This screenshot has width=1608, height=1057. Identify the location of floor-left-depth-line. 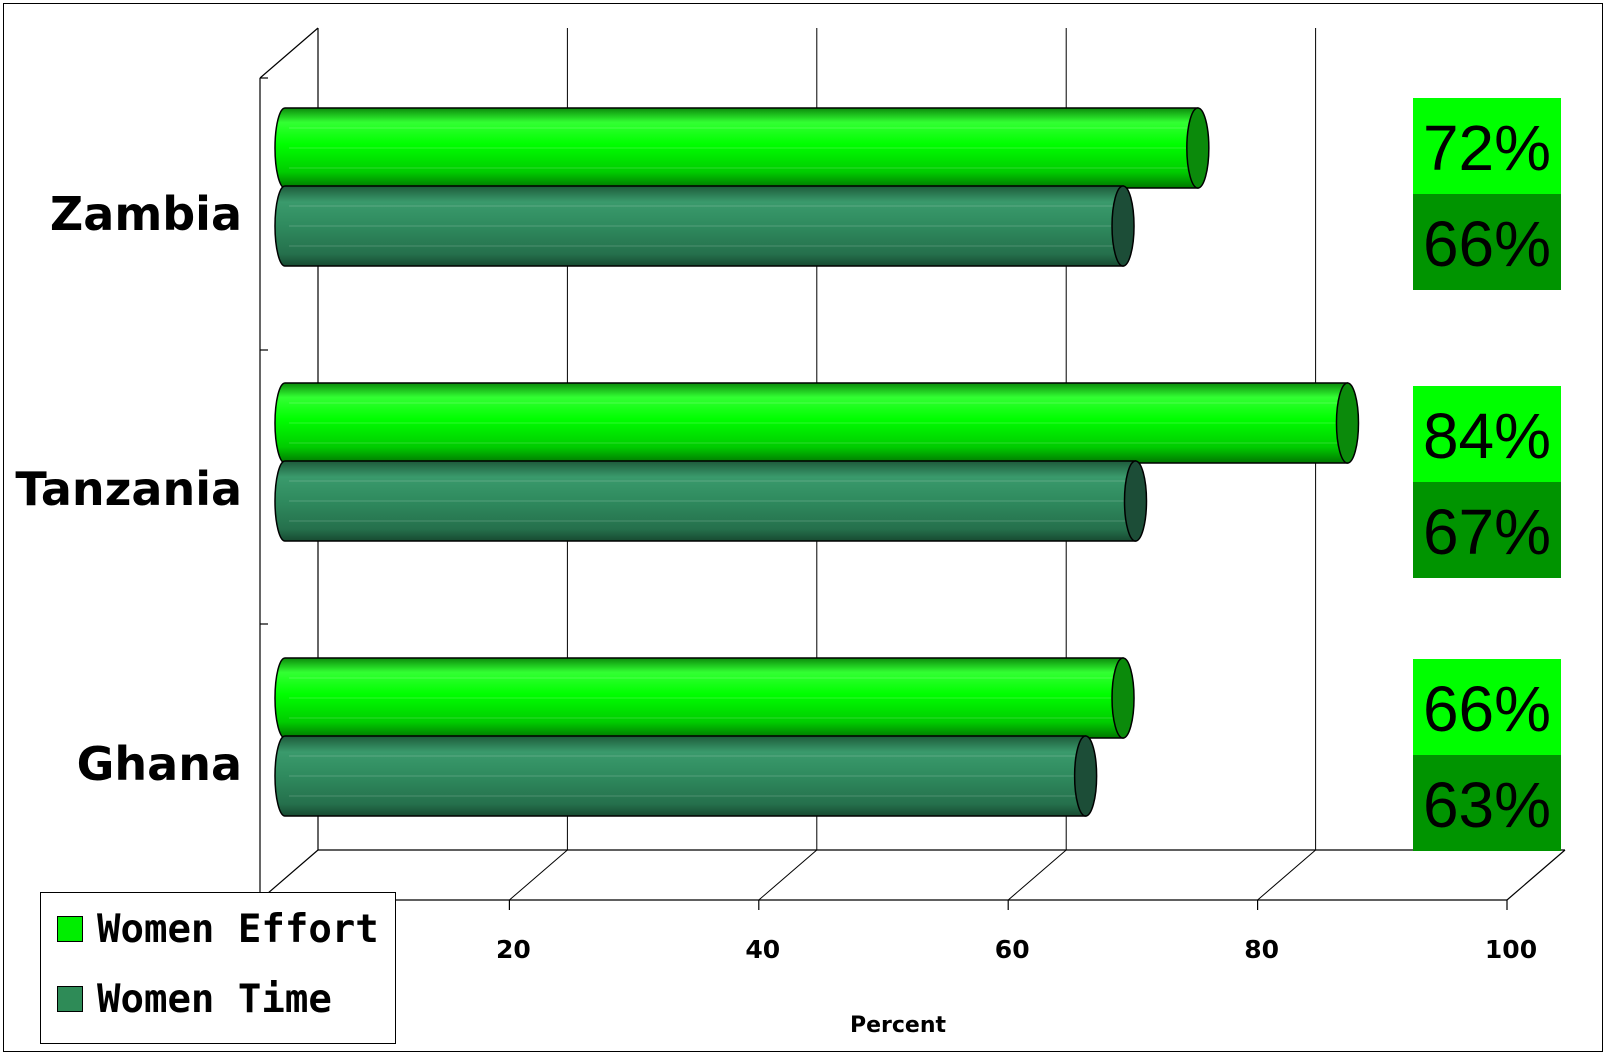
(289, 875).